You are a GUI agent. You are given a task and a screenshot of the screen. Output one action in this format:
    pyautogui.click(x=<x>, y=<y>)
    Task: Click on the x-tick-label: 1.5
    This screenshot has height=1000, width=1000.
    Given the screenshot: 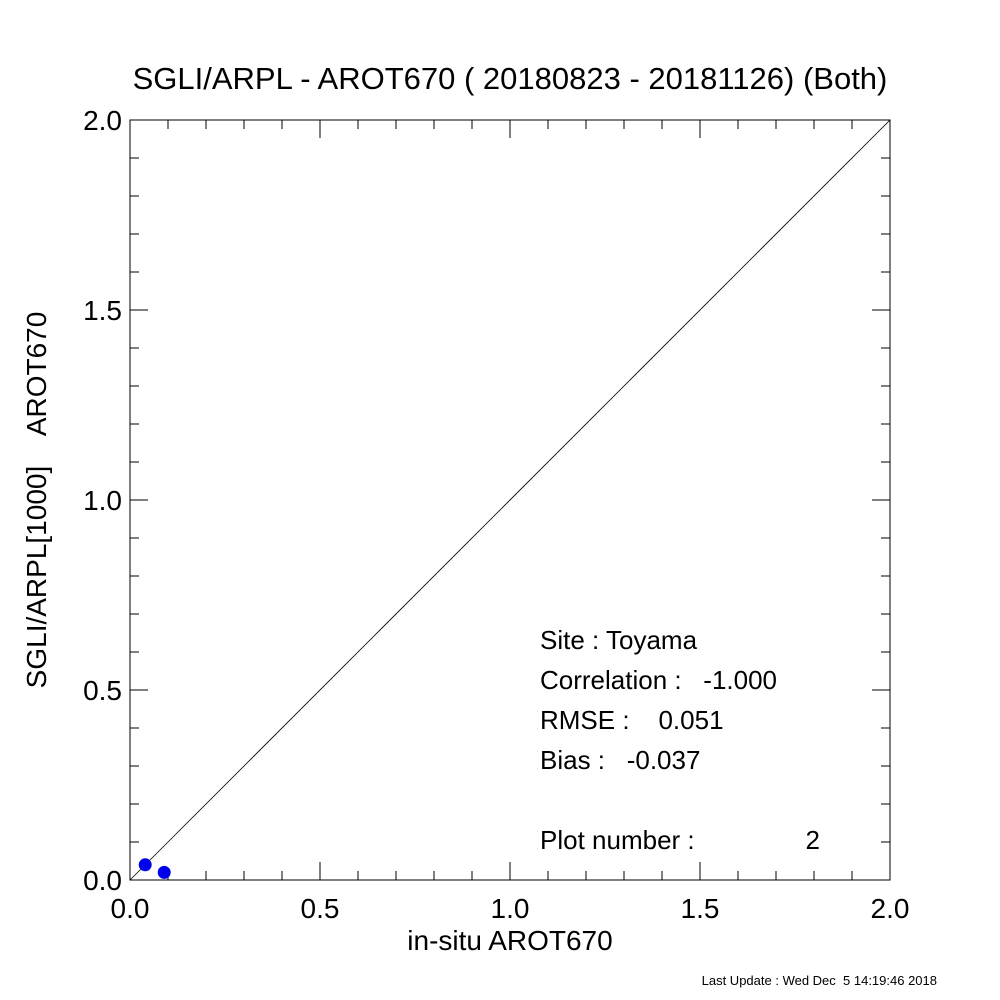 What is the action you would take?
    pyautogui.click(x=700, y=908)
    